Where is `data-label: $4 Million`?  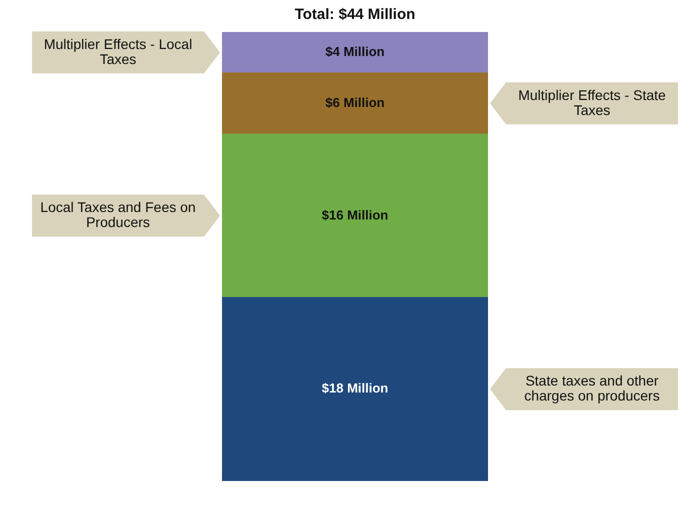 data-label: $4 Million is located at coordinates (355, 51).